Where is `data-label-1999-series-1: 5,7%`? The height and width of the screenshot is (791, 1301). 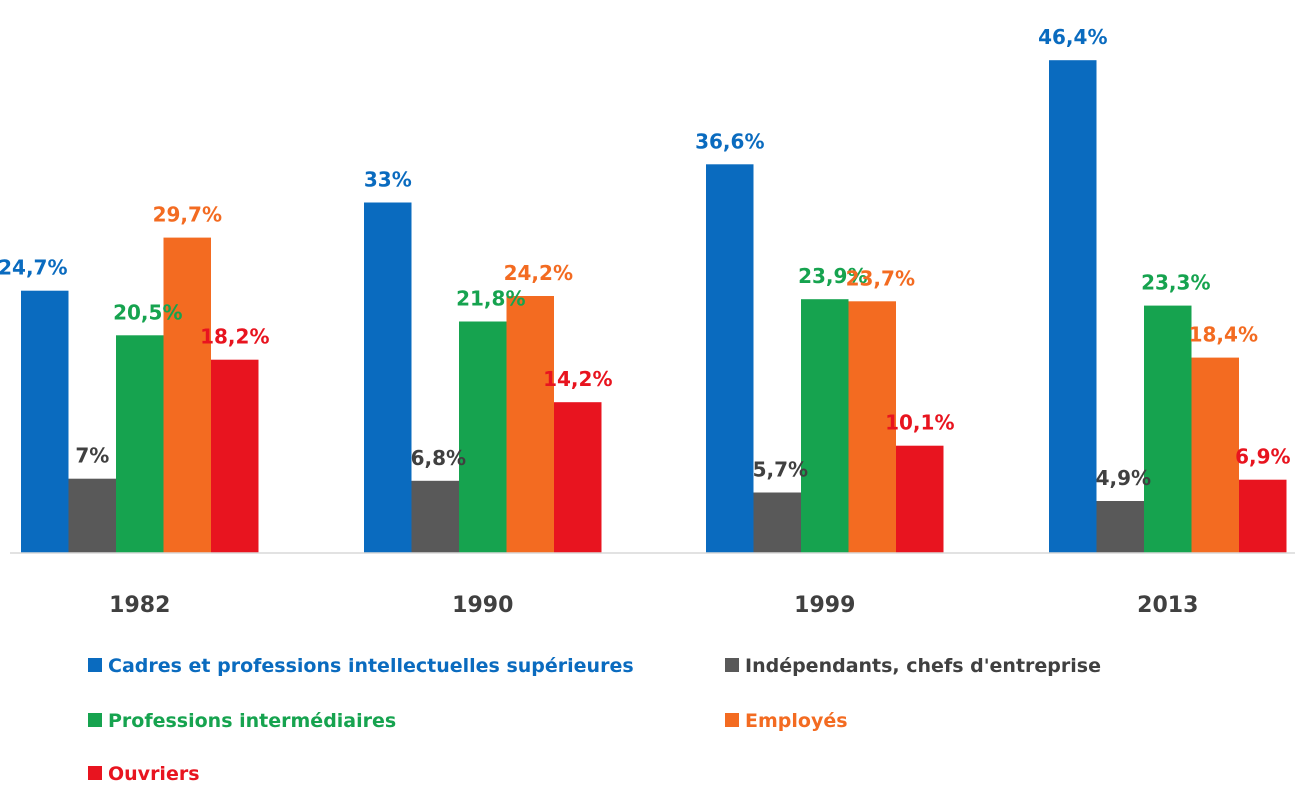 data-label-1999-series-1: 5,7% is located at coordinates (780, 470).